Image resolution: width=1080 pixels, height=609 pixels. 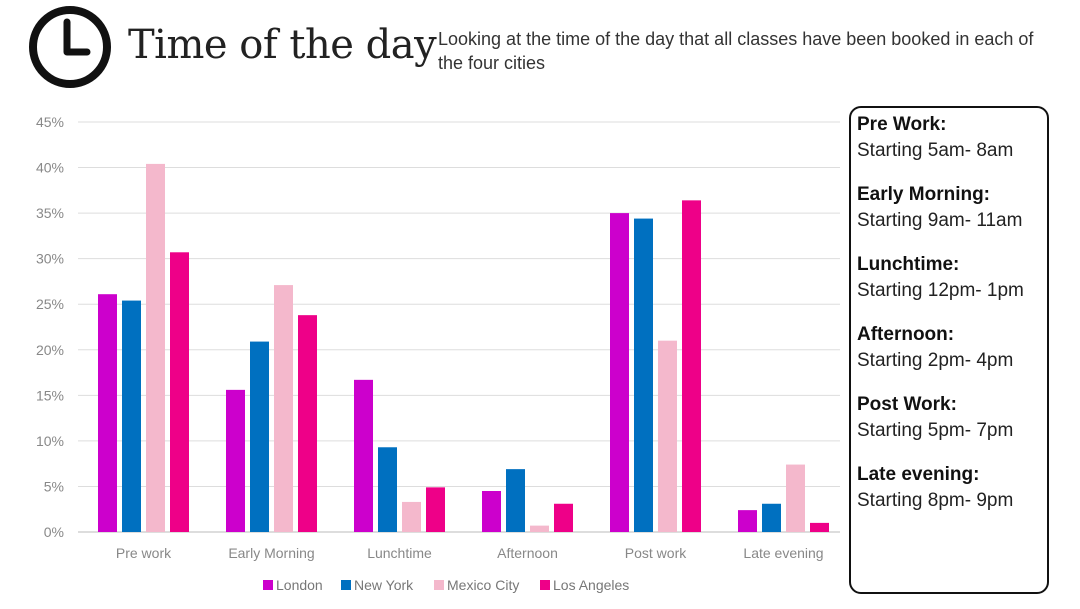 What do you see at coordinates (268, 585) in the screenshot?
I see `legend-swatch-london` at bounding box center [268, 585].